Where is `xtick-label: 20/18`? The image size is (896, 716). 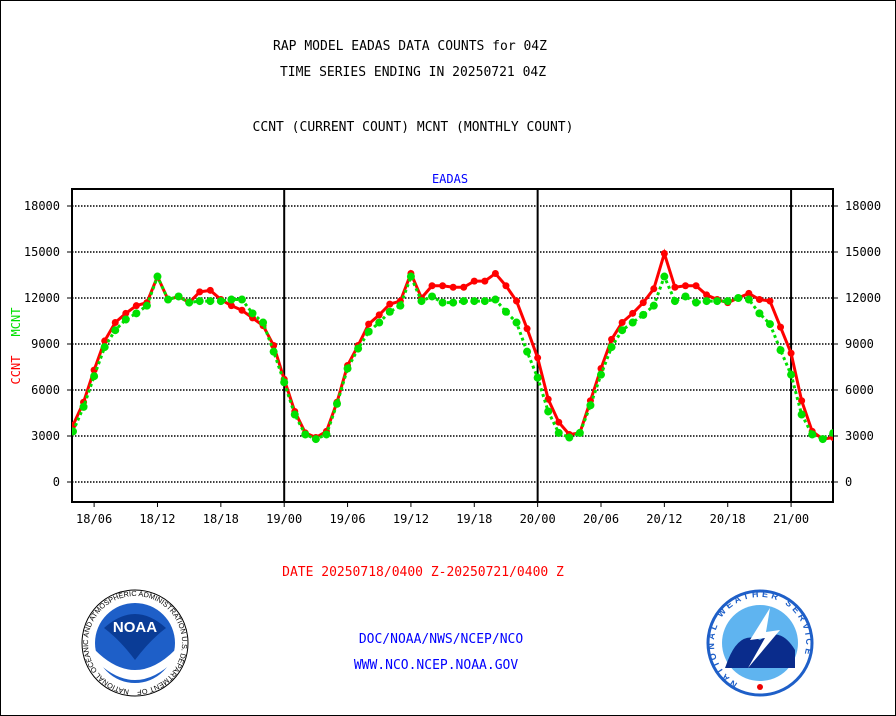 xtick-label: 20/18 is located at coordinates (728, 519).